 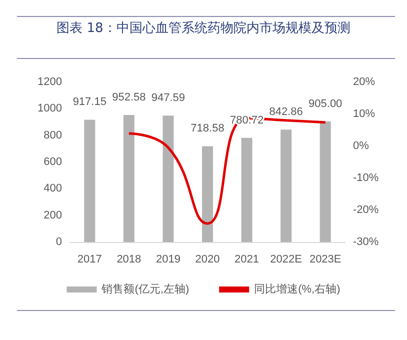 I want to click on x-tick-label: 2019, so click(x=168, y=260).